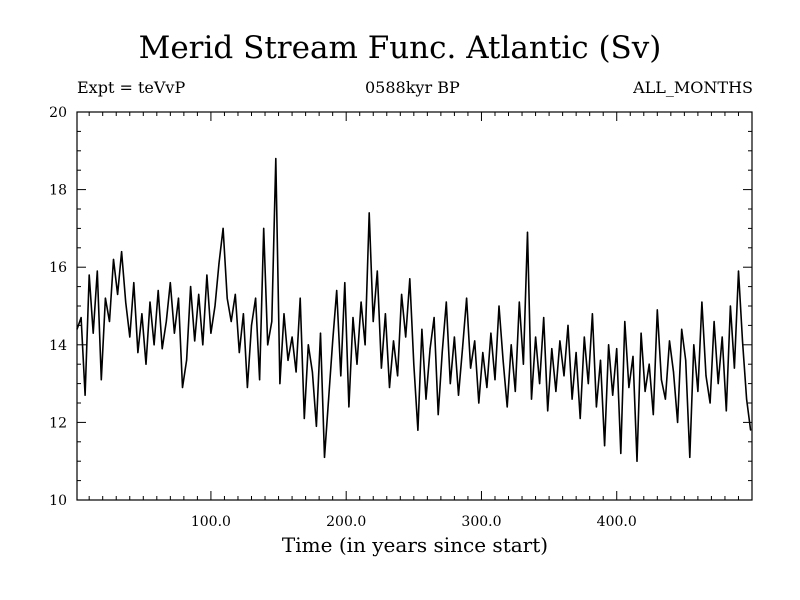  Describe the element at coordinates (58, 113) in the screenshot. I see `y-tick-label: 20` at that location.